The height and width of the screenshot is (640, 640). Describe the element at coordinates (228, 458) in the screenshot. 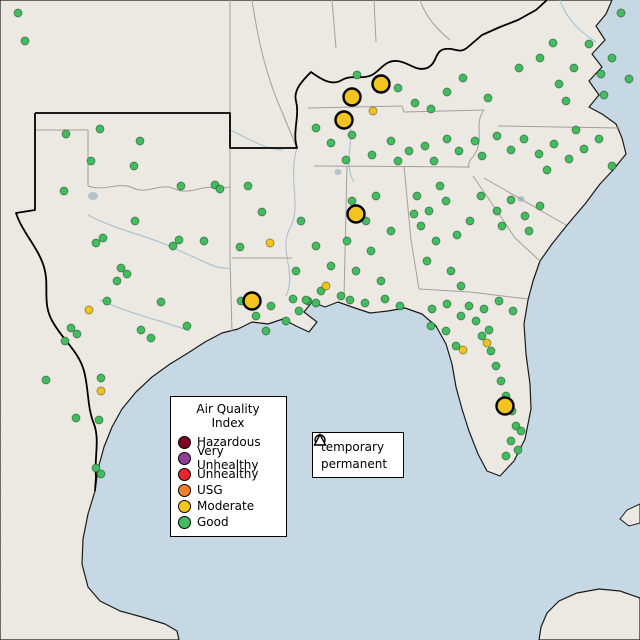

I see `aqi-legend-label: Very Unhealthy` at that location.